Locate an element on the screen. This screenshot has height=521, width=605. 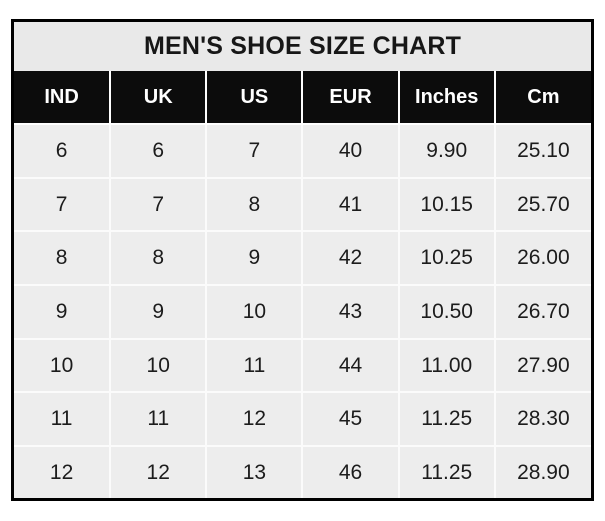
table-cell: 45 is located at coordinates (350, 419).